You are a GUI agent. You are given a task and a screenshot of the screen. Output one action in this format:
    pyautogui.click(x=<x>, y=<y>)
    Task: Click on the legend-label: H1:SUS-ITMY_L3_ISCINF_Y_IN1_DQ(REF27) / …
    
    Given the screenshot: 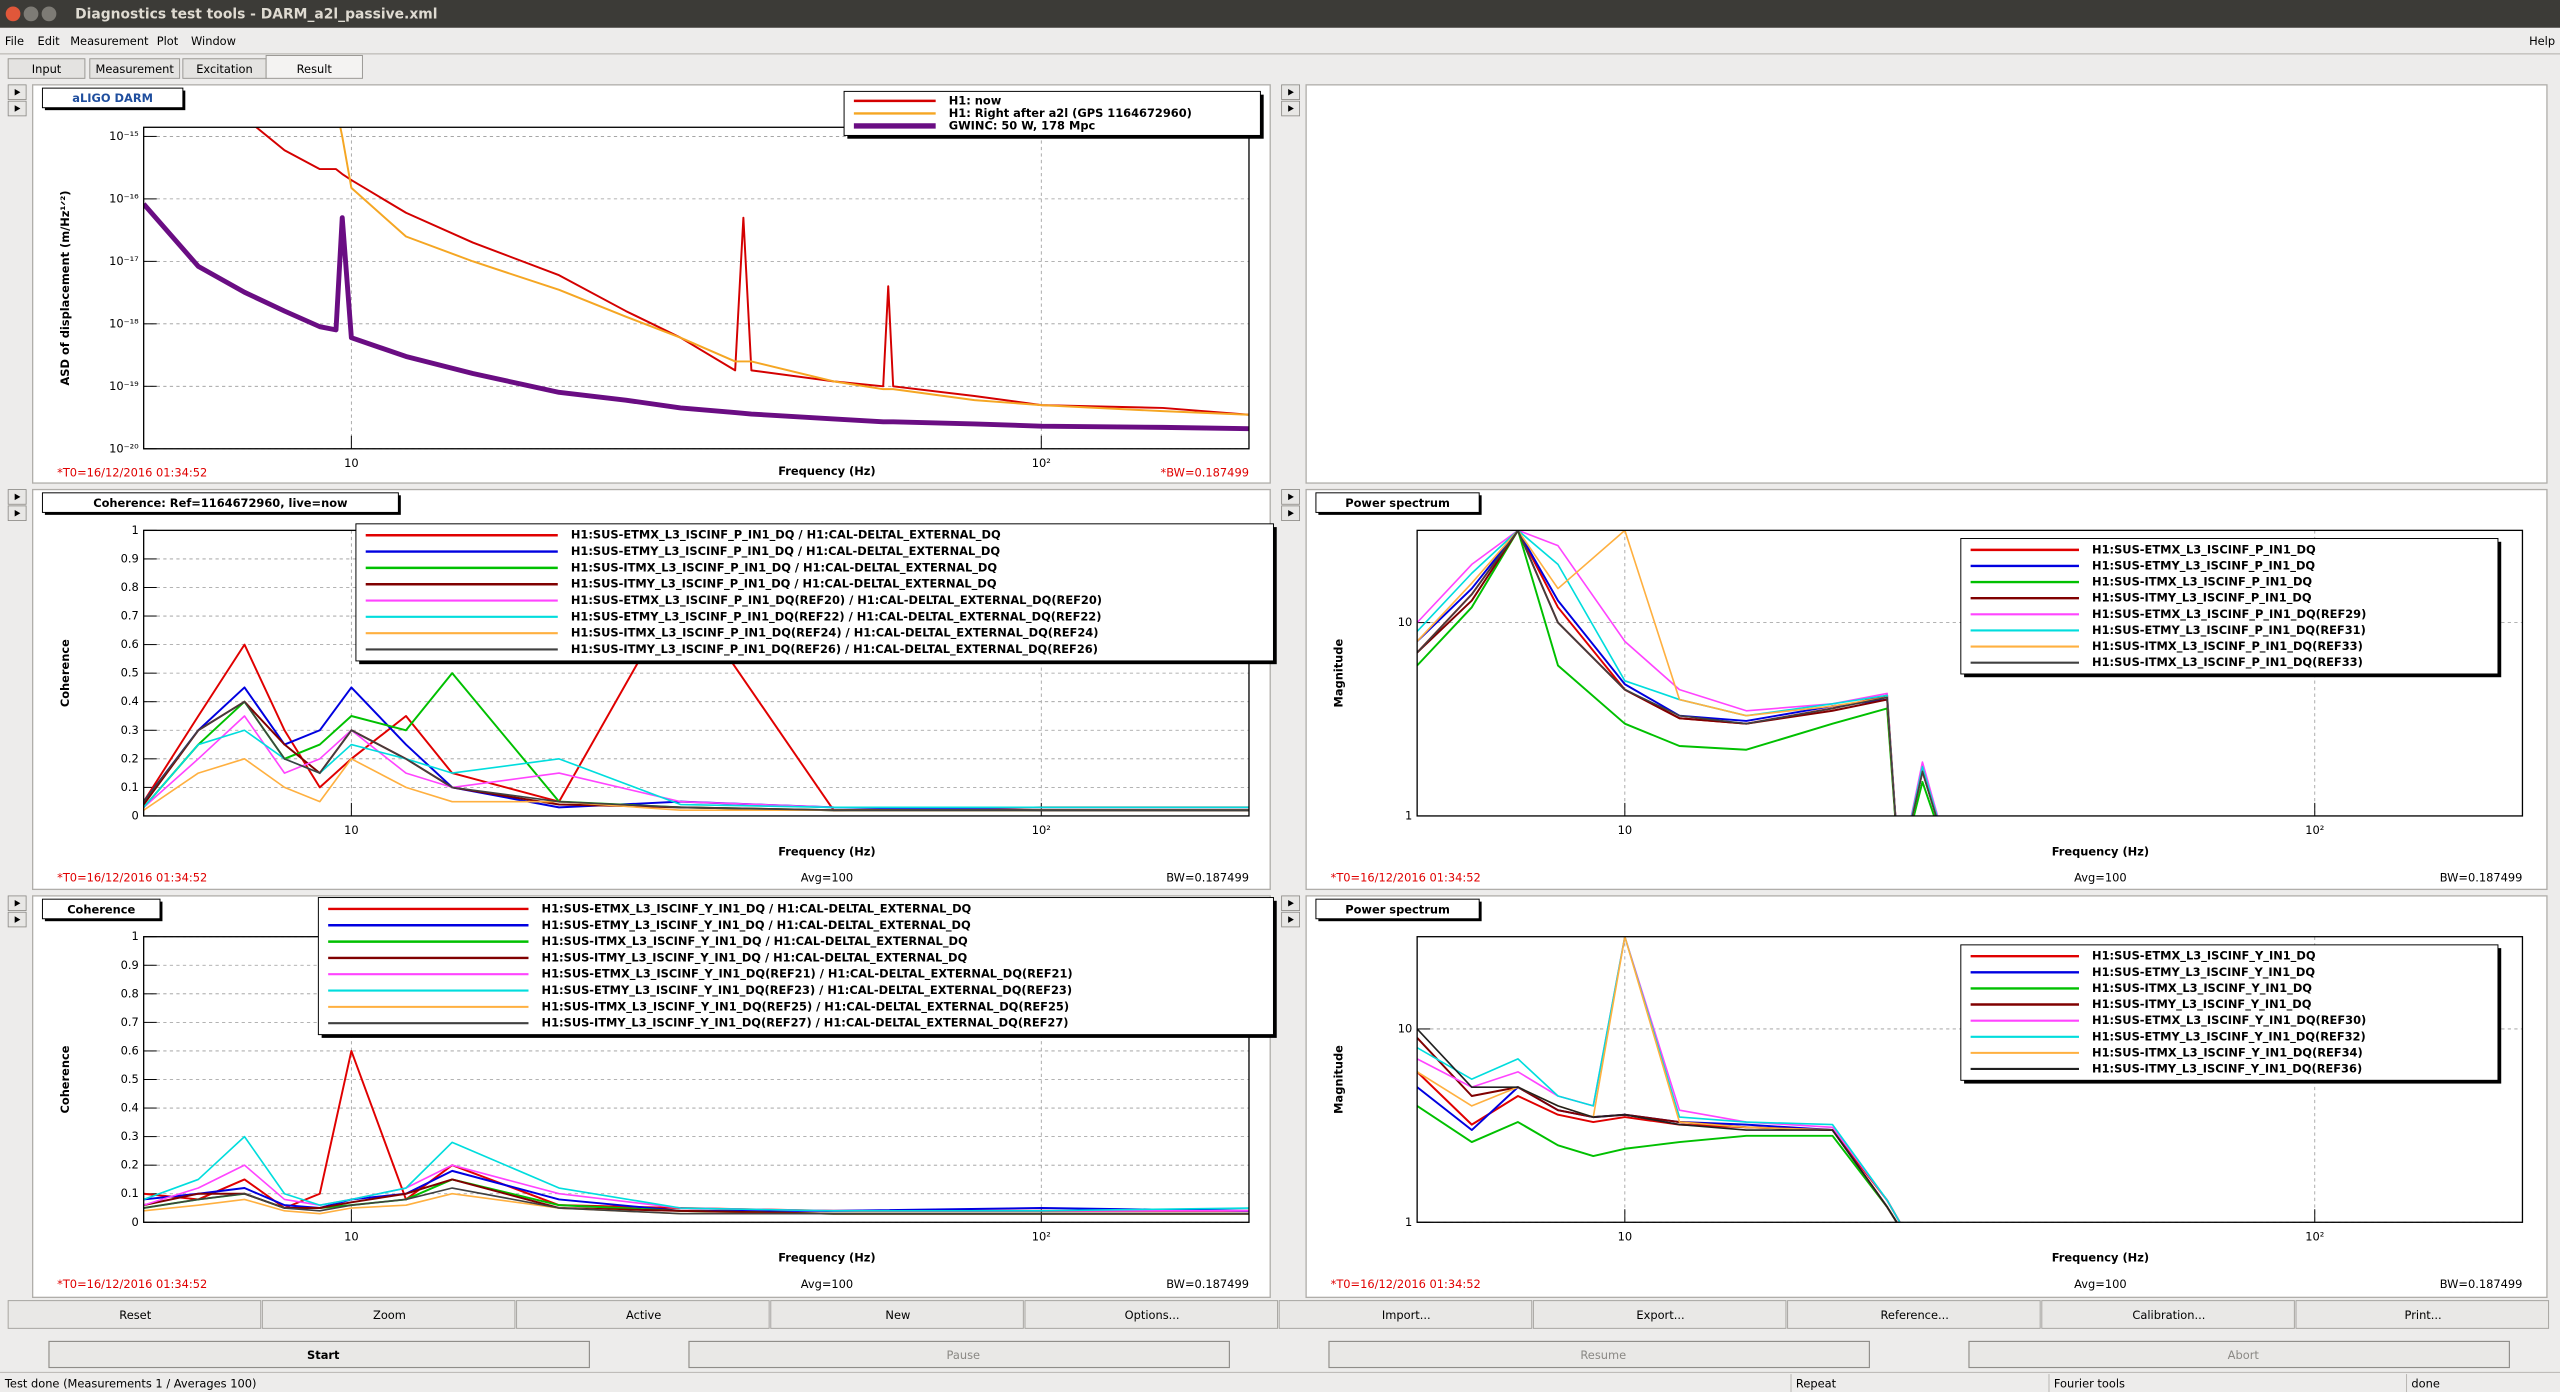 What is the action you would take?
    pyautogui.click(x=805, y=1023)
    